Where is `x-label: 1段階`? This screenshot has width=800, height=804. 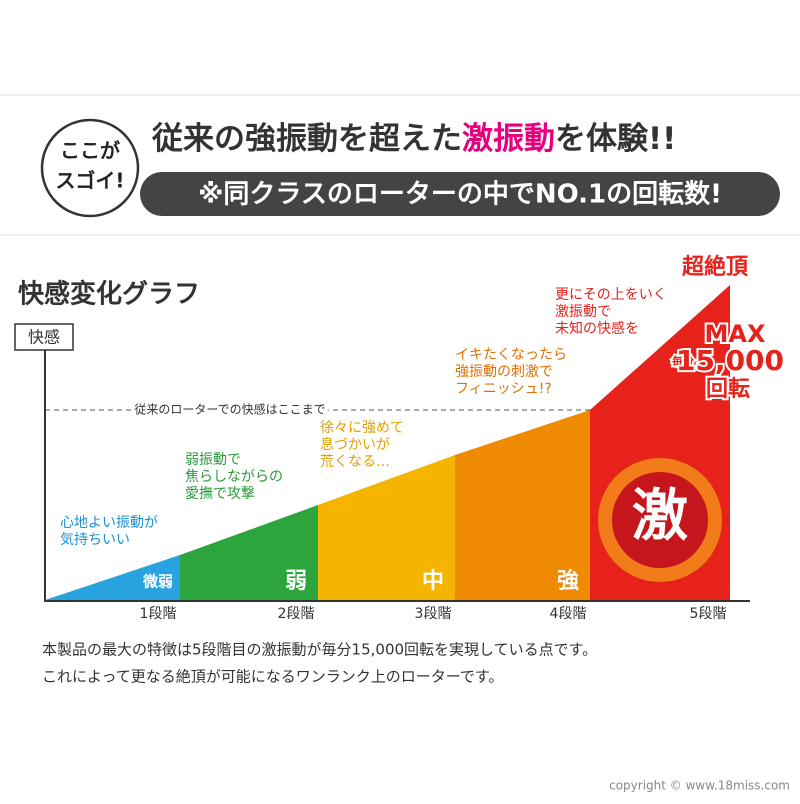
x-label: 1段階 is located at coordinates (158, 614).